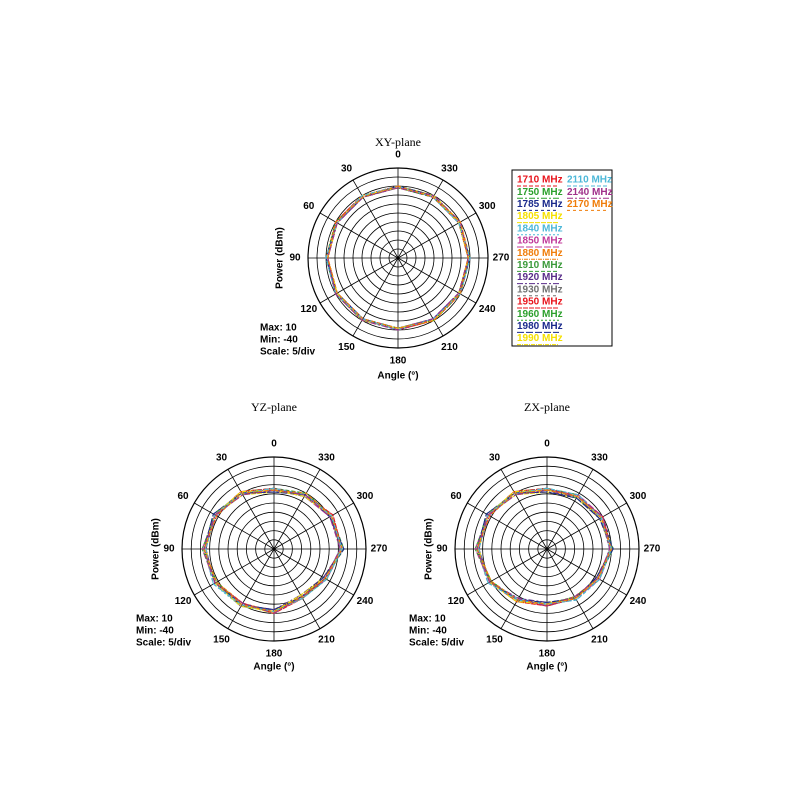 This screenshot has width=800, height=800. What do you see at coordinates (540, 180) in the screenshot?
I see `legend-label: 1710 MHz` at bounding box center [540, 180].